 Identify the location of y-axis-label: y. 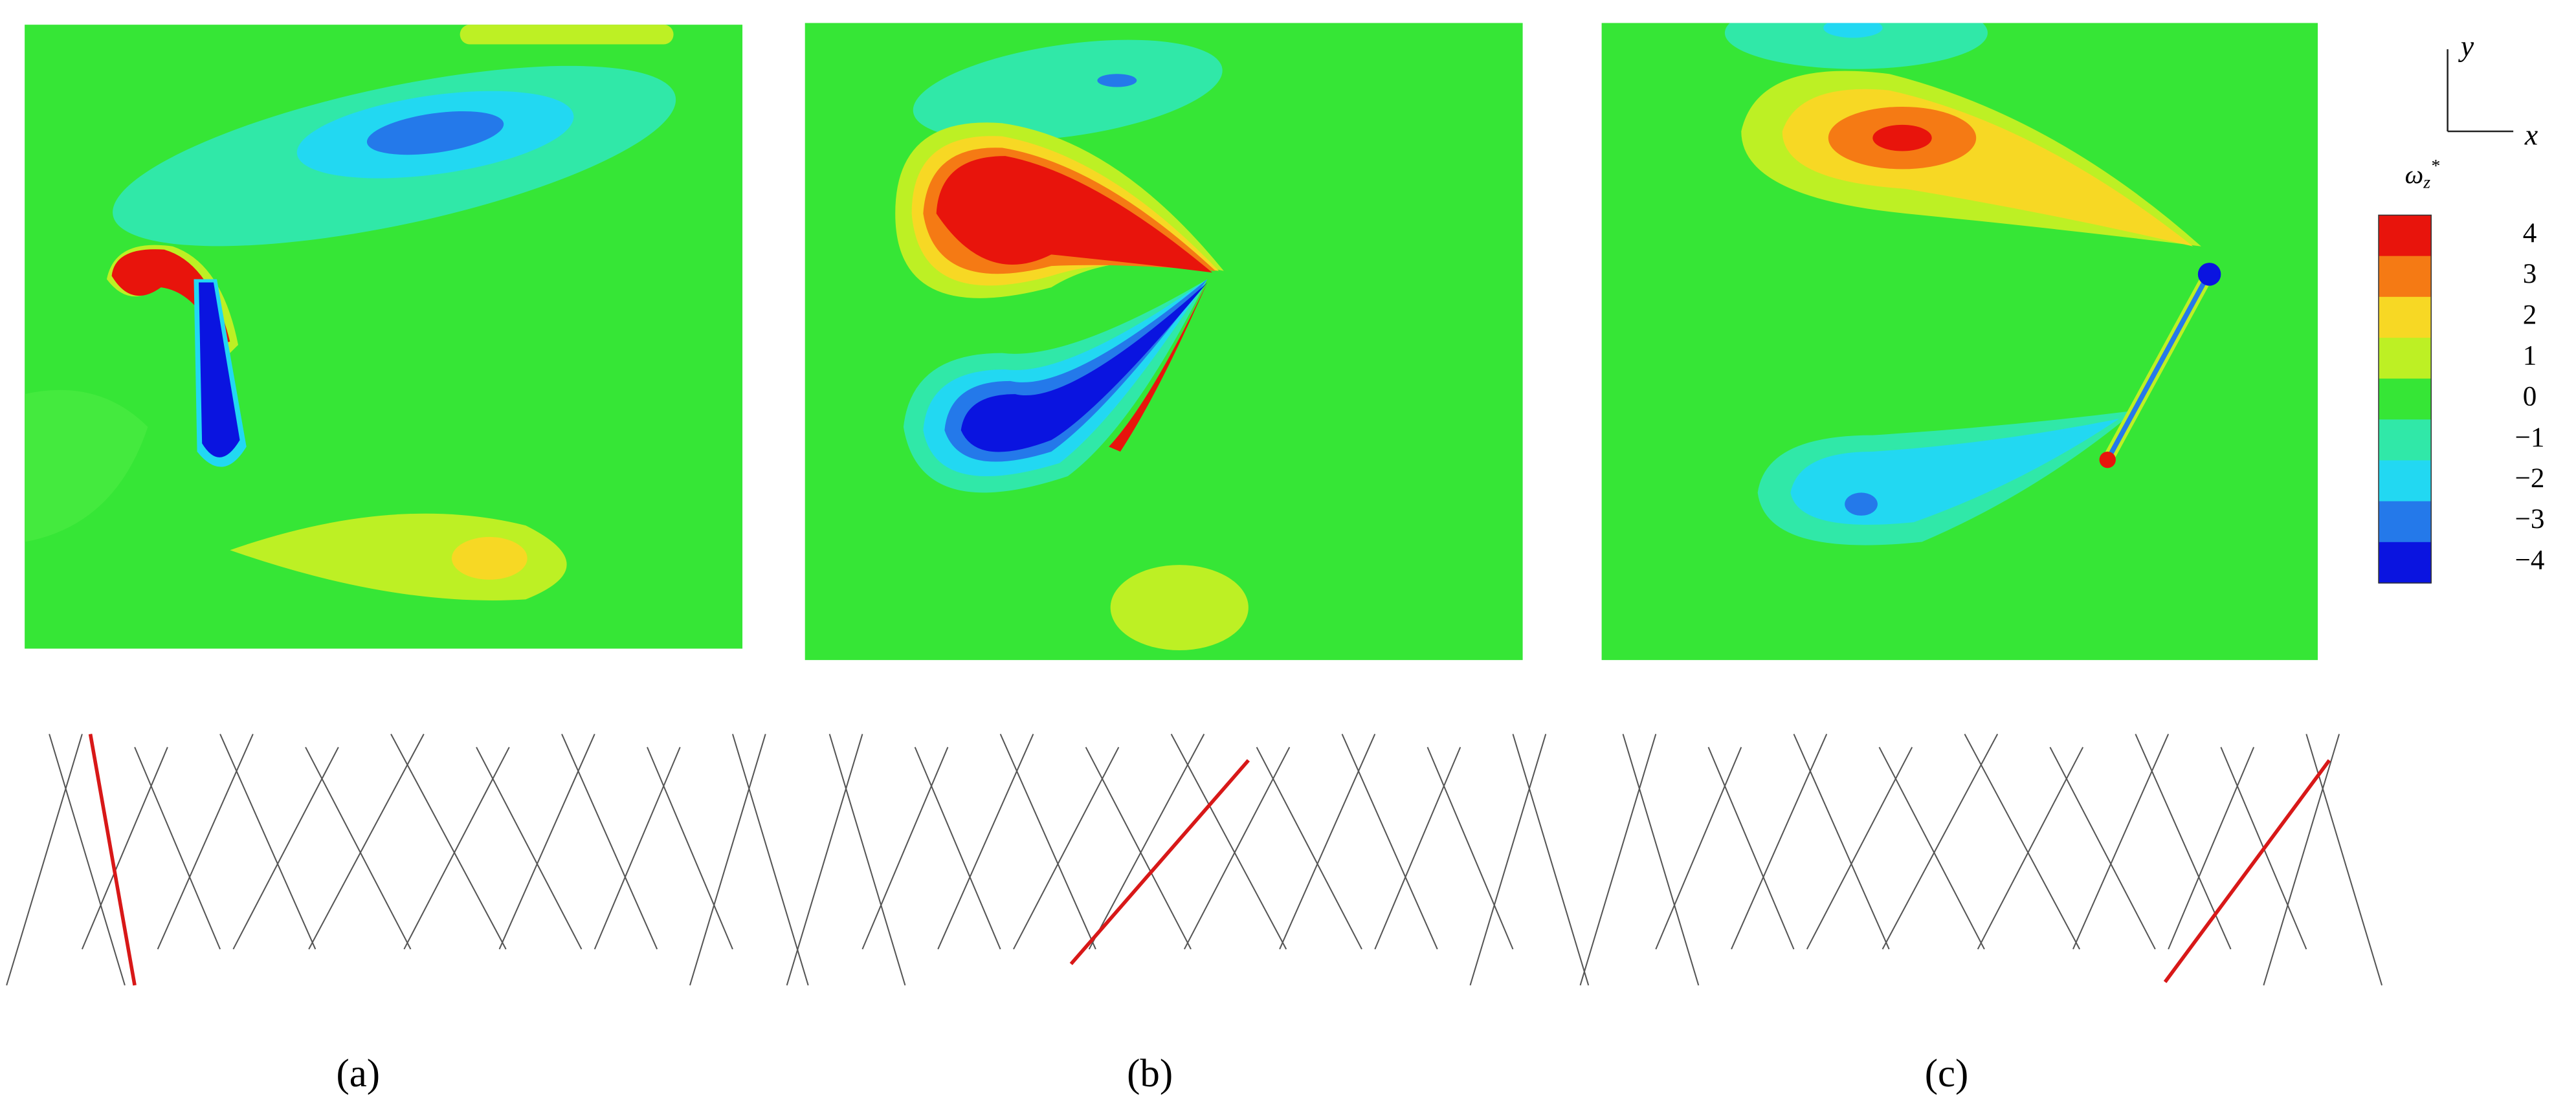
(2466, 46).